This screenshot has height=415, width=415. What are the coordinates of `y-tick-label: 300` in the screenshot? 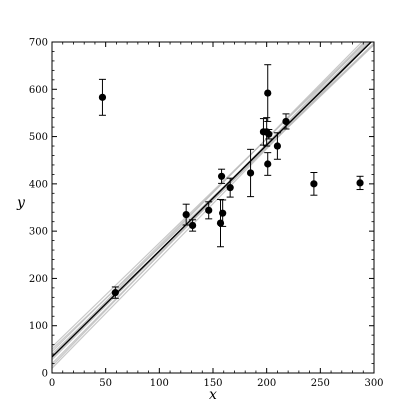 It's located at (38, 232).